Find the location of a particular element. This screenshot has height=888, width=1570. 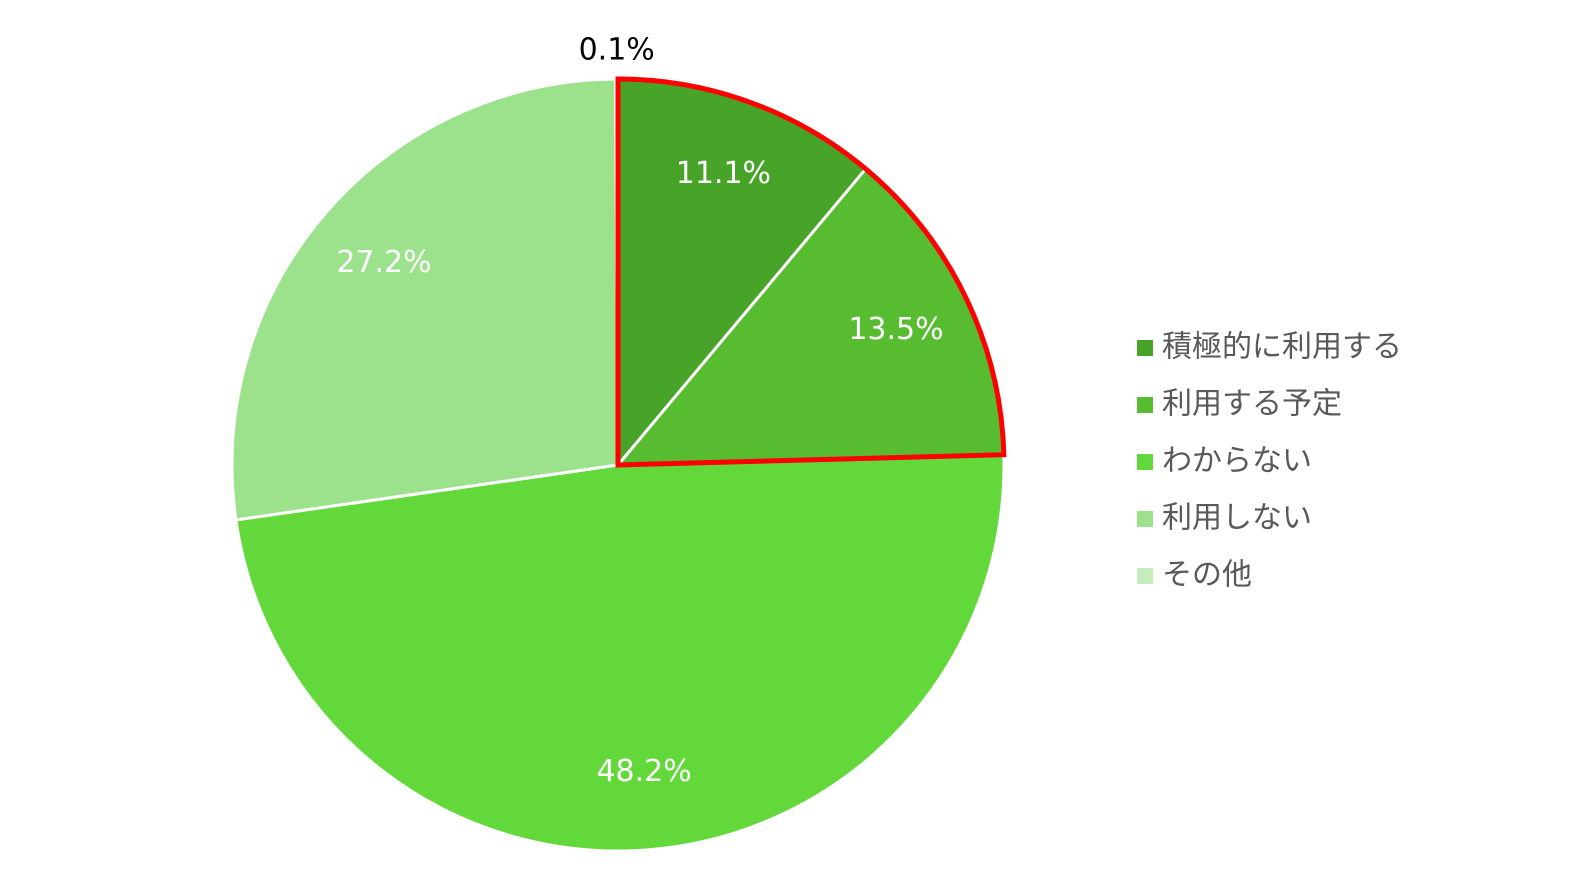

legend-label: 積極的に利用する is located at coordinates (1282, 347).